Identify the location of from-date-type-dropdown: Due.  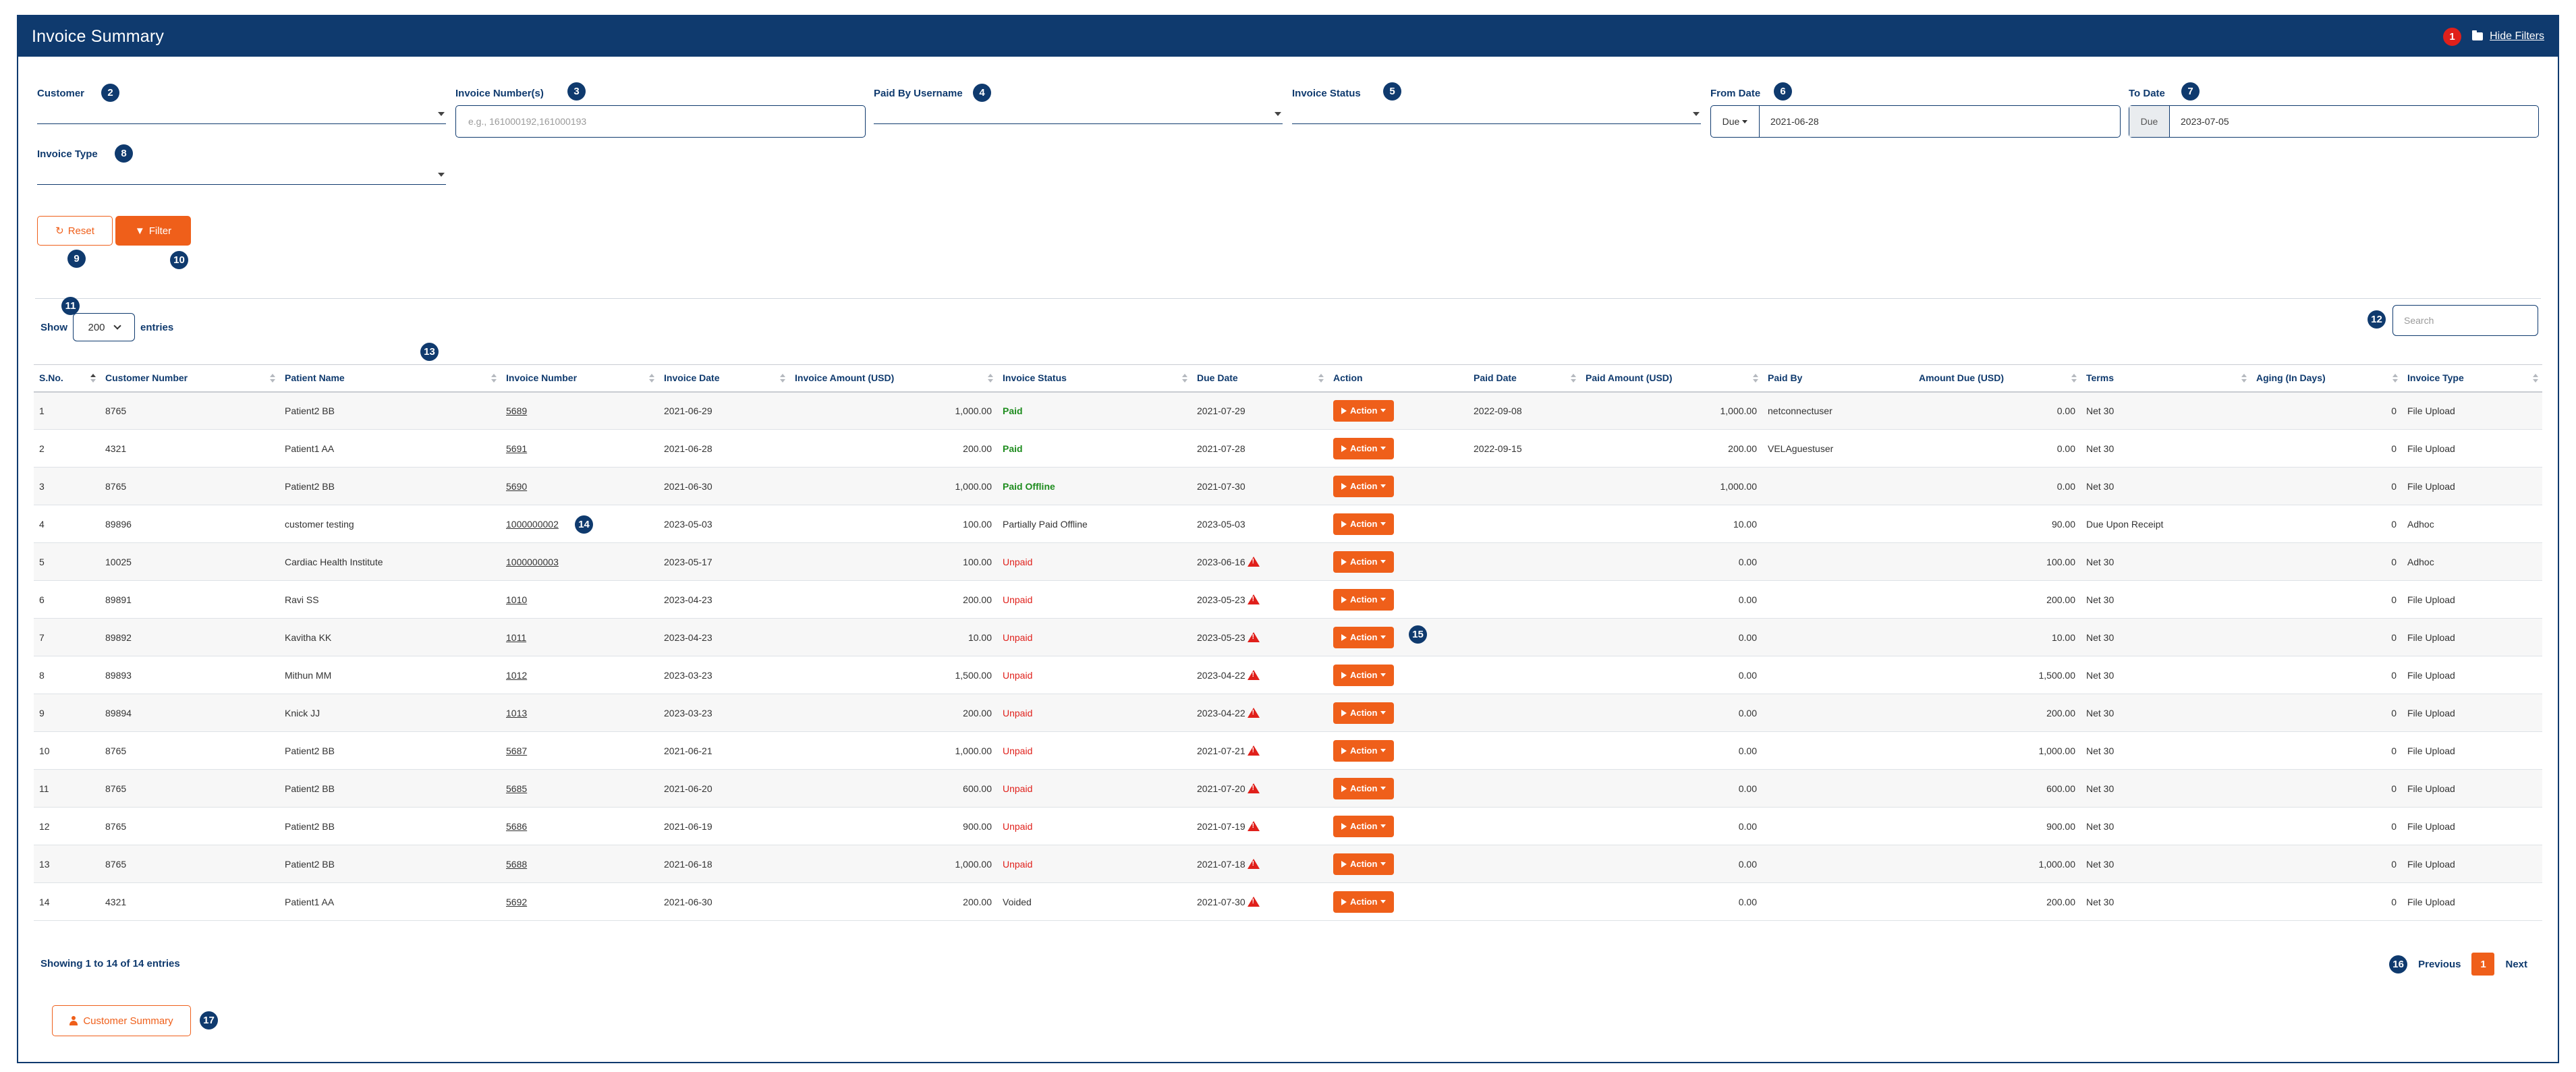
(1735, 121).